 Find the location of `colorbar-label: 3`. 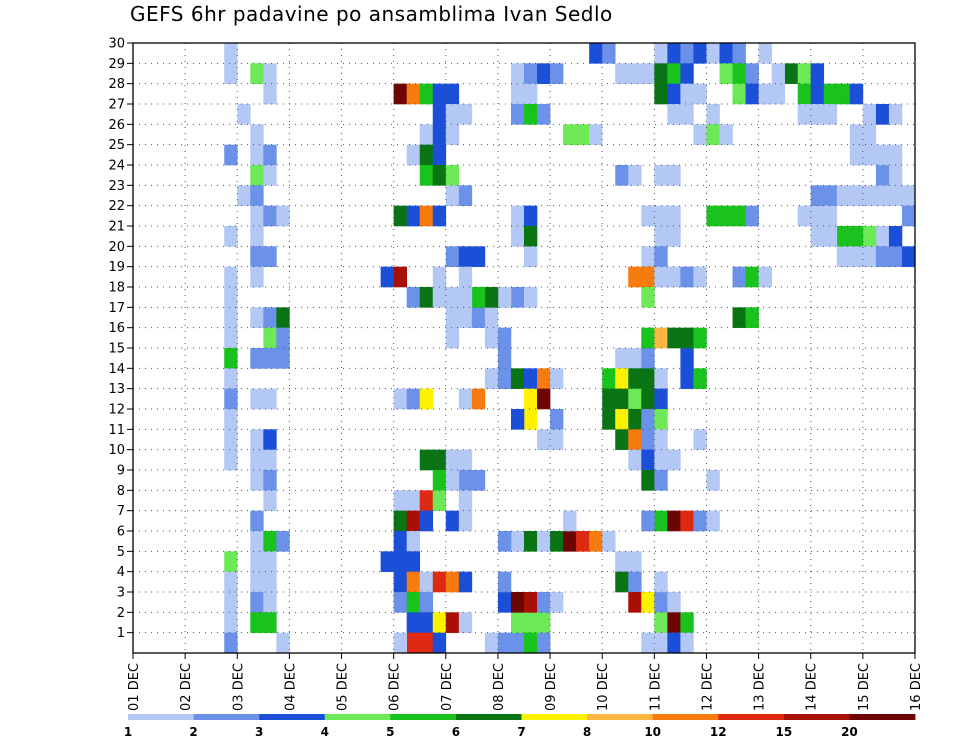

colorbar-label: 3 is located at coordinates (259, 732).